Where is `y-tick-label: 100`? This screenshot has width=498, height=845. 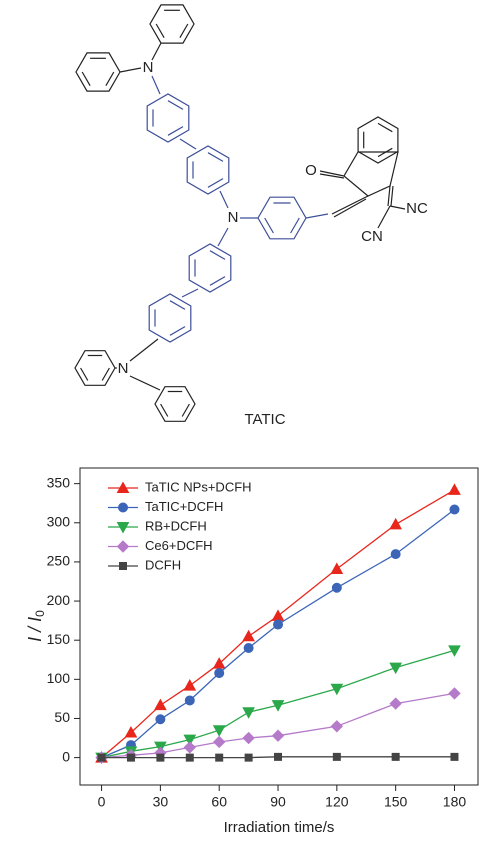 y-tick-label: 100 is located at coordinates (59, 678).